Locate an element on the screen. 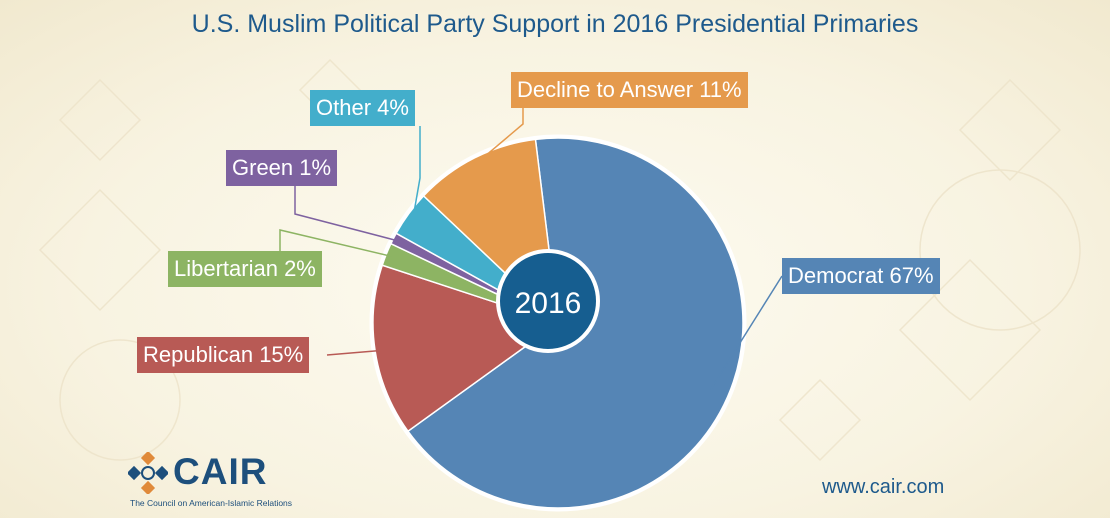 The width and height of the screenshot is (1110, 518). center-label: 2016 is located at coordinates (548, 303).